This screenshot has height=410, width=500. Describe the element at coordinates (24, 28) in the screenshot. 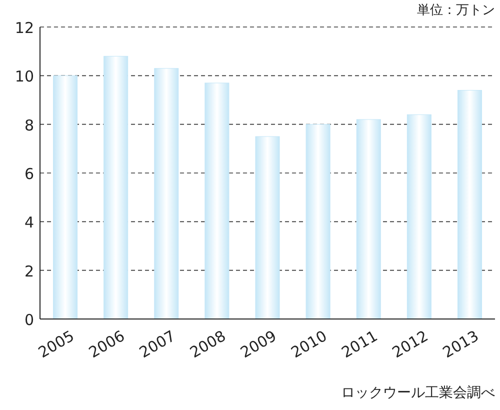

I see `y-tick-label: 12` at that location.